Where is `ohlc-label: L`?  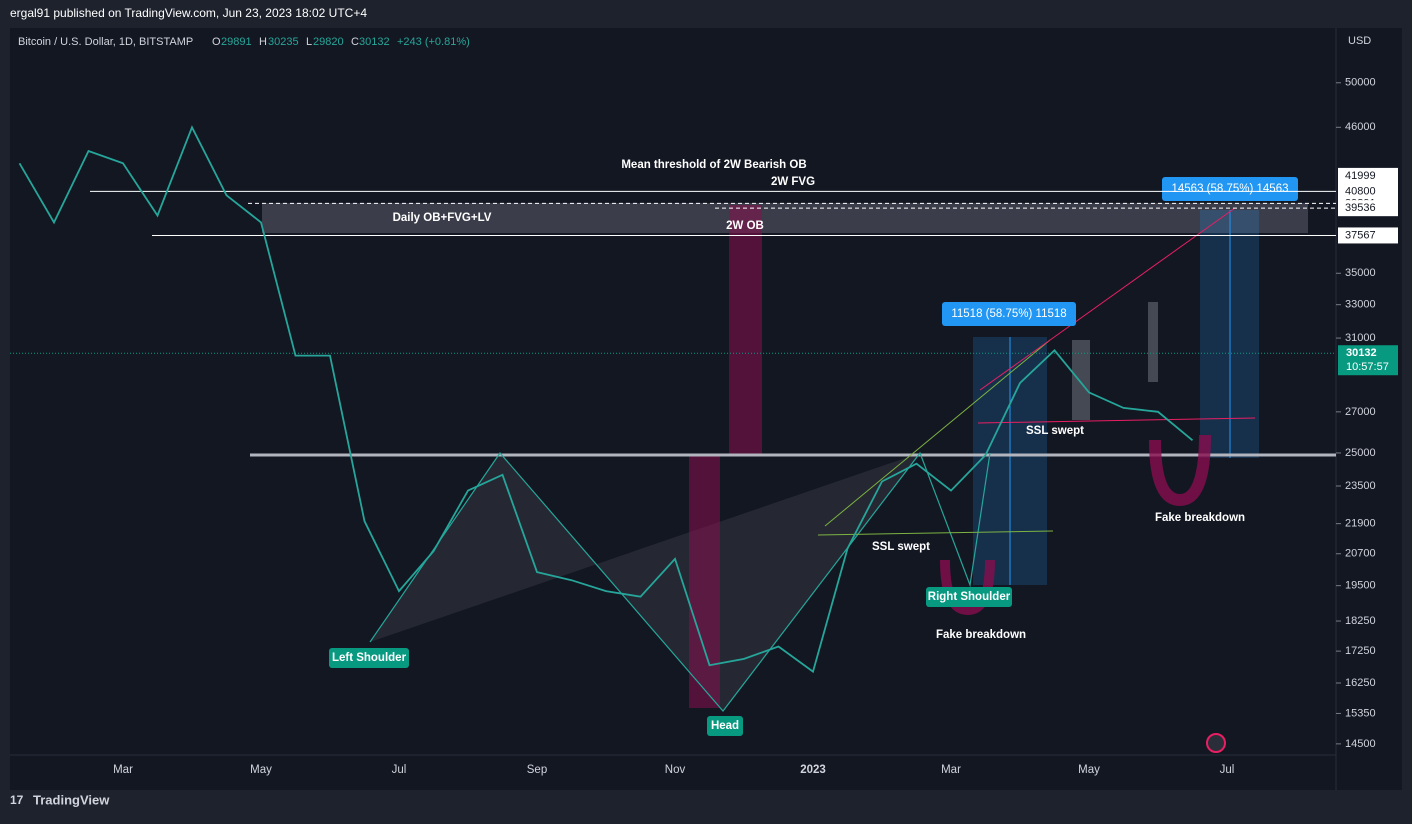 ohlc-label: L is located at coordinates (309, 42).